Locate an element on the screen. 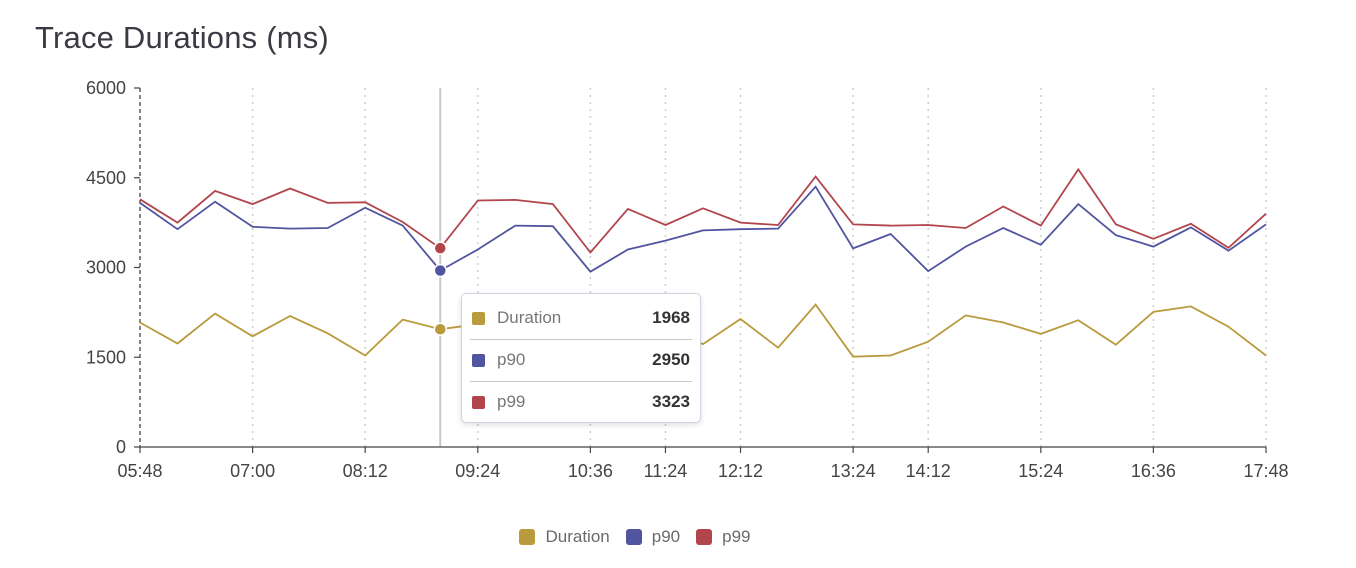 The height and width of the screenshot is (568, 1356). tooltip-series-value: 1968 is located at coordinates (671, 317).